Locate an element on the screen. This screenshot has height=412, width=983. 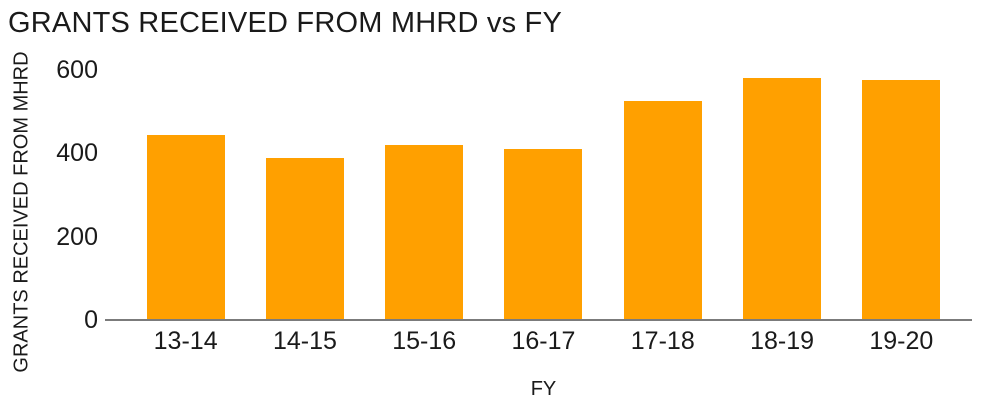
x-tick-label: 17-18 is located at coordinates (662, 341).